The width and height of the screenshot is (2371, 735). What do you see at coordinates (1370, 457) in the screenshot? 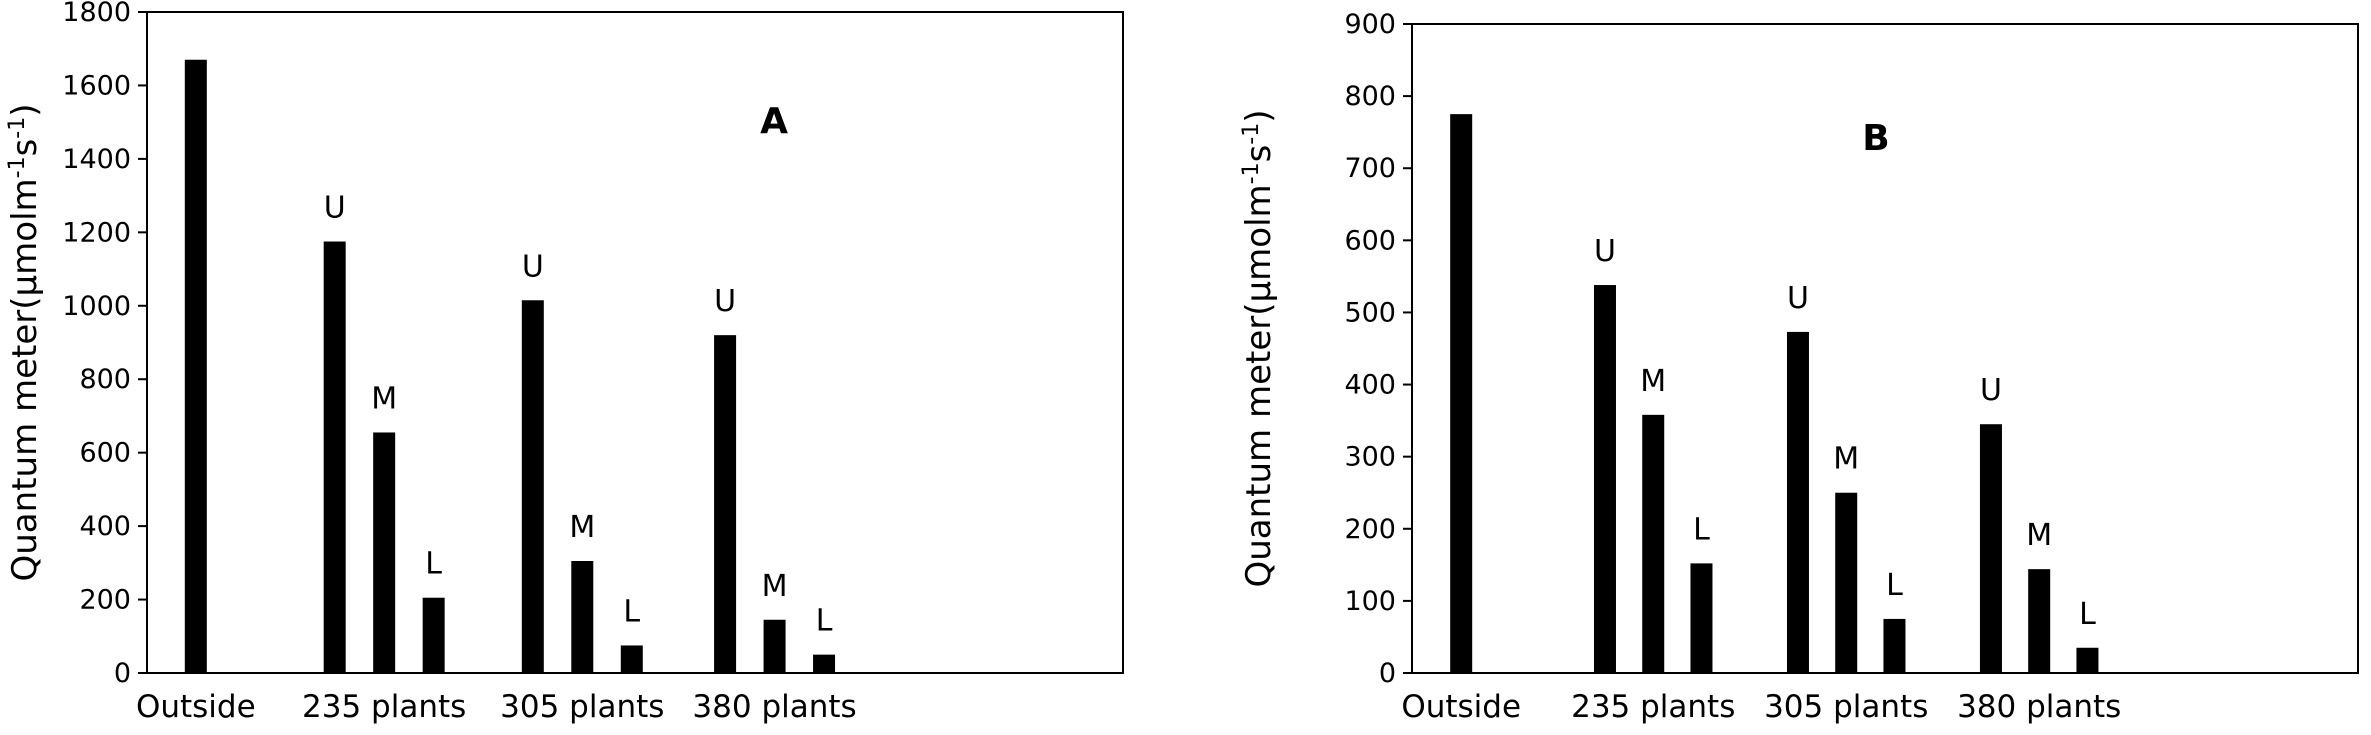
I see `y-tick-label: 300` at bounding box center [1370, 457].